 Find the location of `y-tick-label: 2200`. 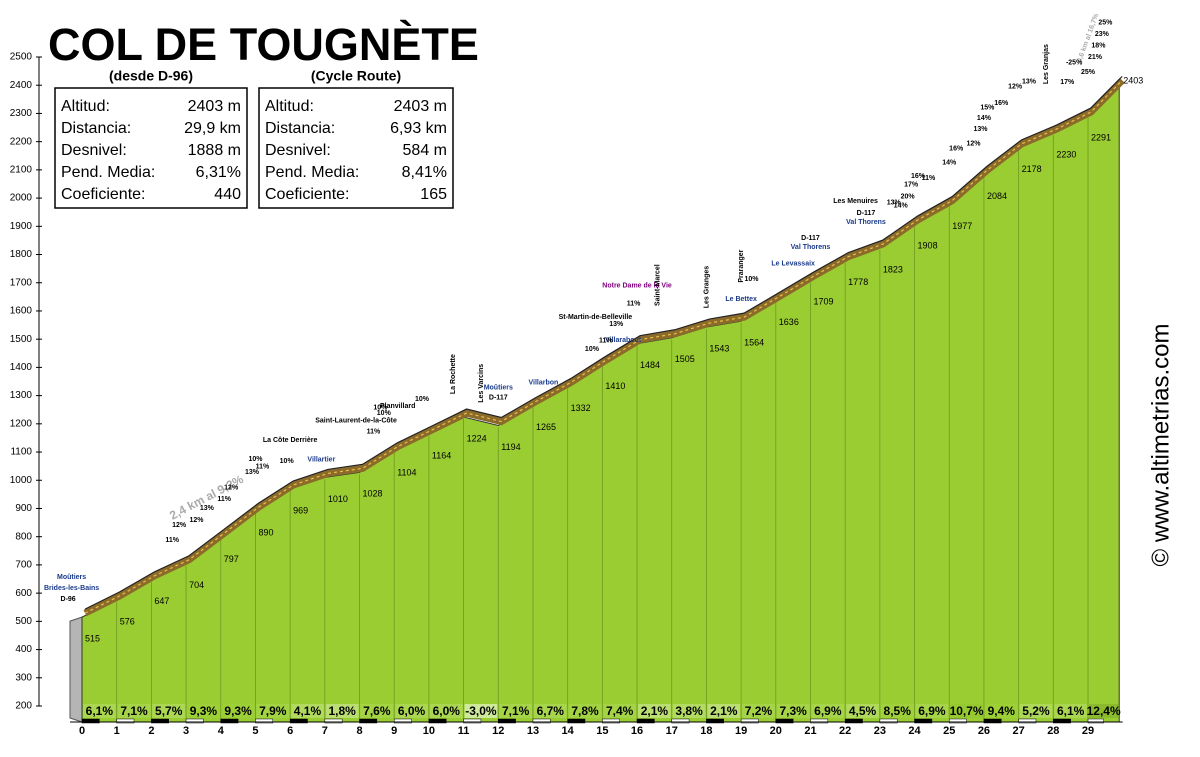

y-tick-label: 2200 is located at coordinates (21, 141).